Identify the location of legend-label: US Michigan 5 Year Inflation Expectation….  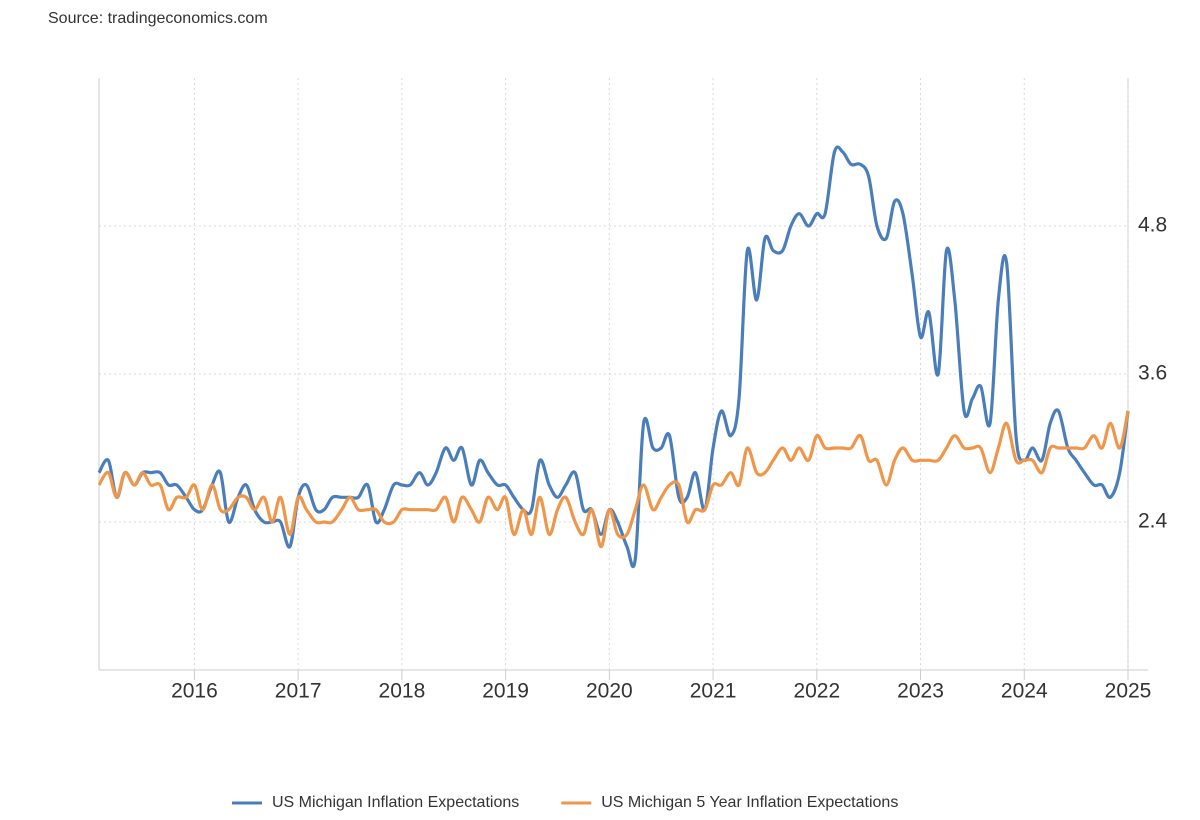
(749, 802).